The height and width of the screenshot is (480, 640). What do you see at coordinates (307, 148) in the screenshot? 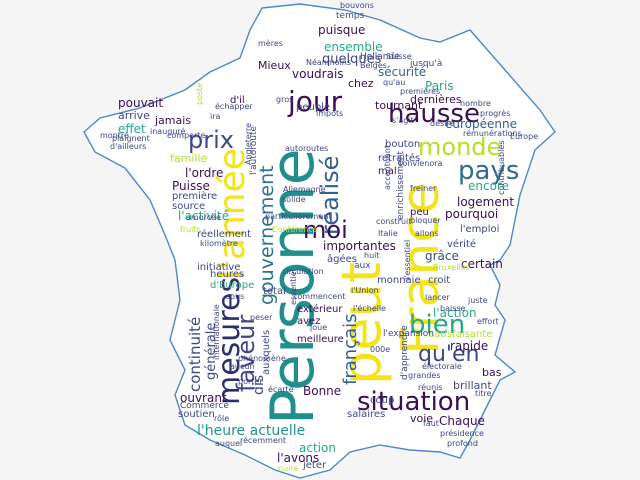
I see `cloud-word: autoroutes` at bounding box center [307, 148].